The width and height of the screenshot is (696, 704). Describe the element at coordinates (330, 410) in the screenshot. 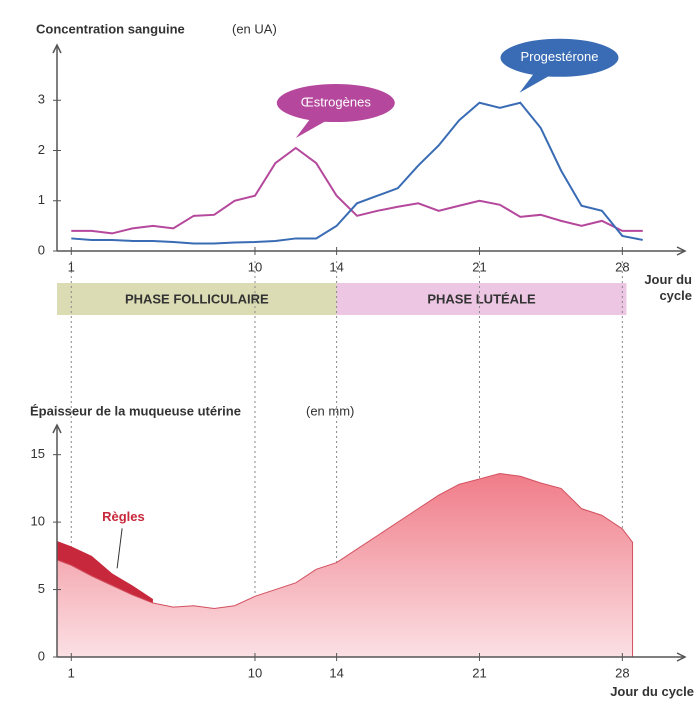

I see `chart-unit: (en mm)` at that location.